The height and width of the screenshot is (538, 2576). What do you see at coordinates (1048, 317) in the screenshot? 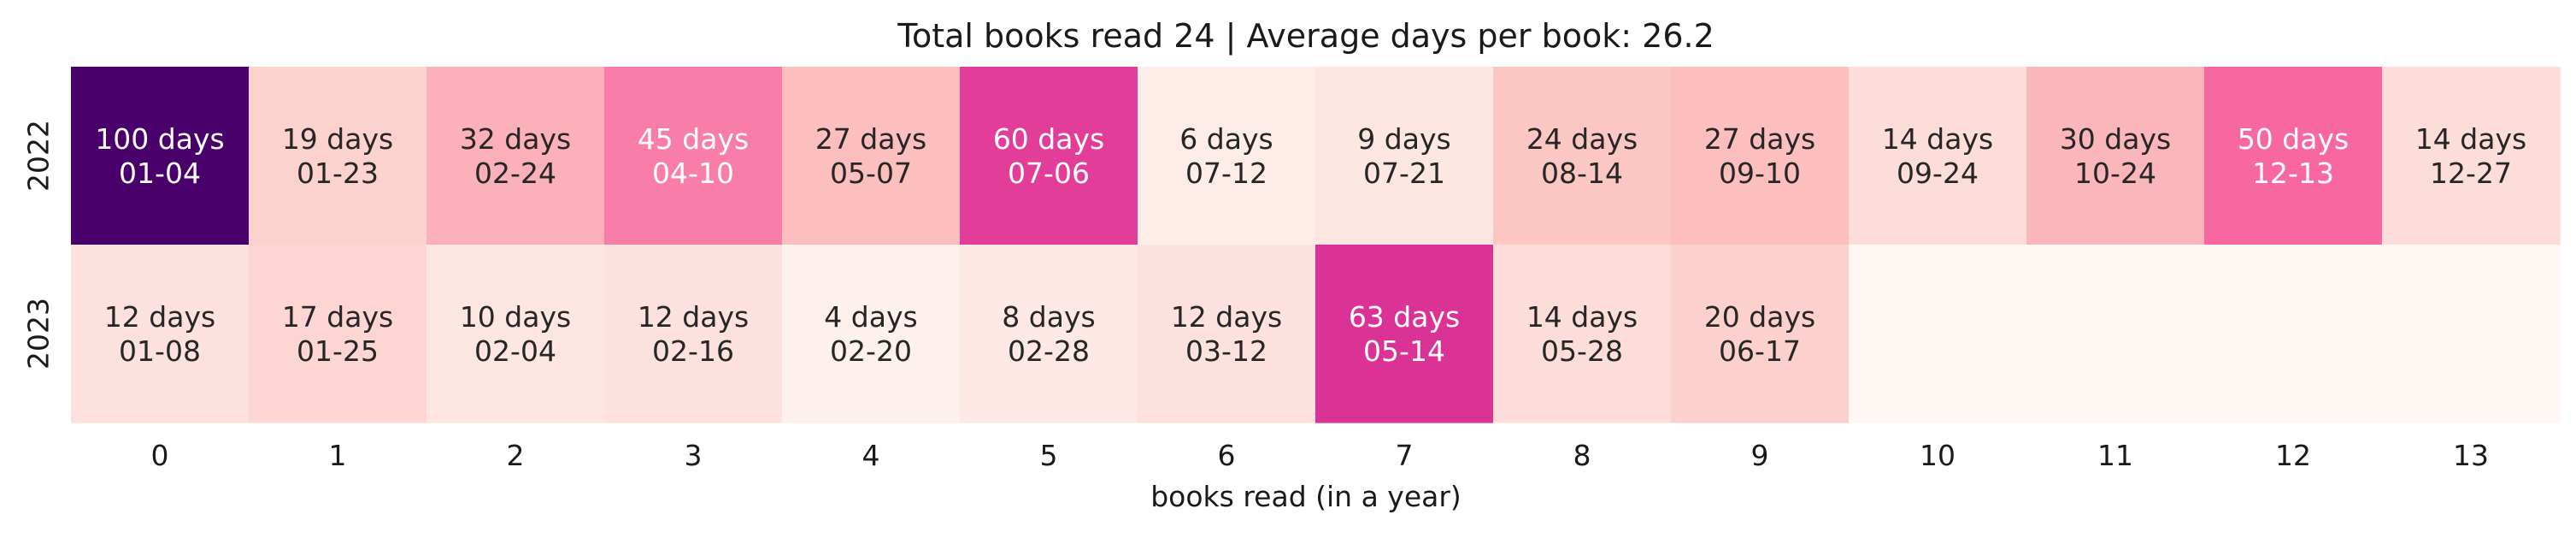
I see `cell-days-label: 8 days` at bounding box center [1048, 317].